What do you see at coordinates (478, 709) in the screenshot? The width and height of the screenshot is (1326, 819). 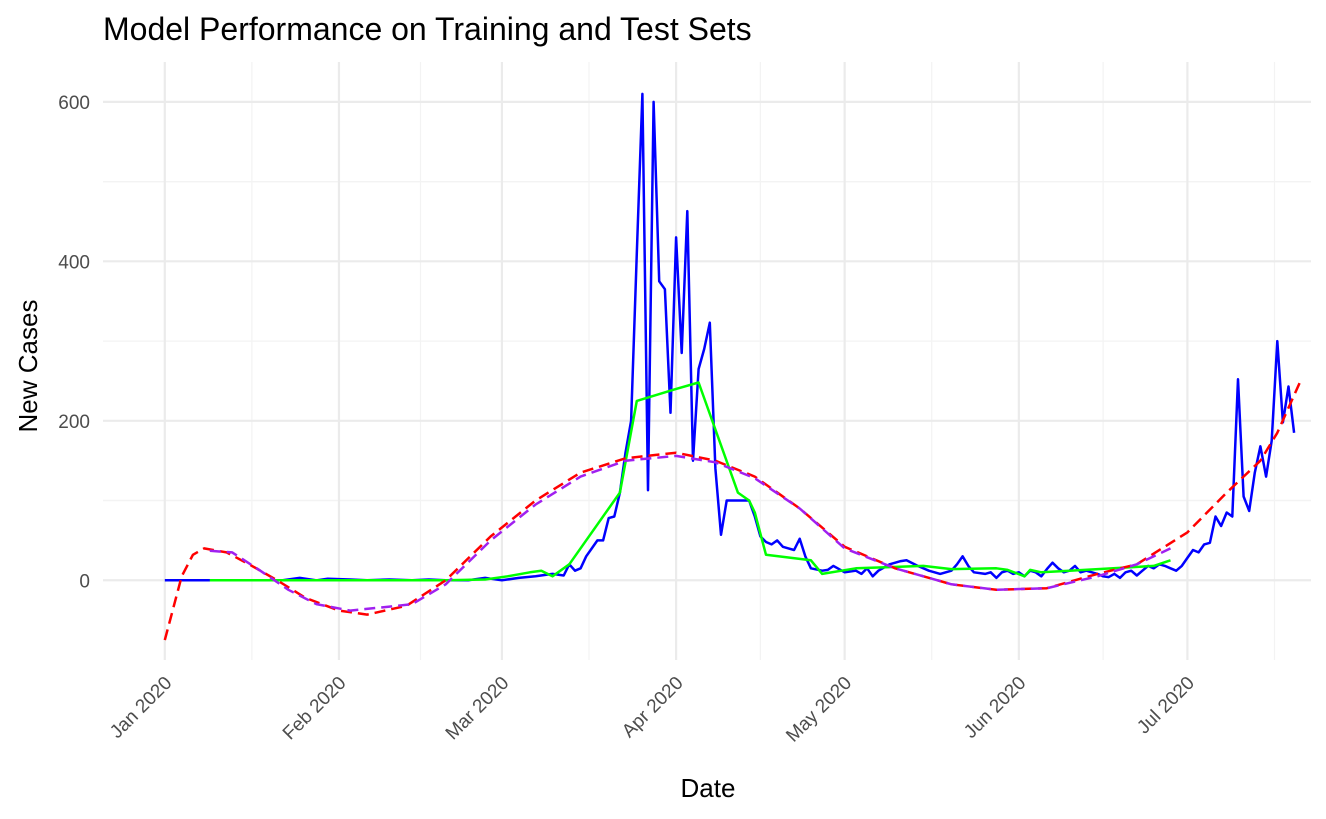 I see `x-tick-label: Mar 2020` at bounding box center [478, 709].